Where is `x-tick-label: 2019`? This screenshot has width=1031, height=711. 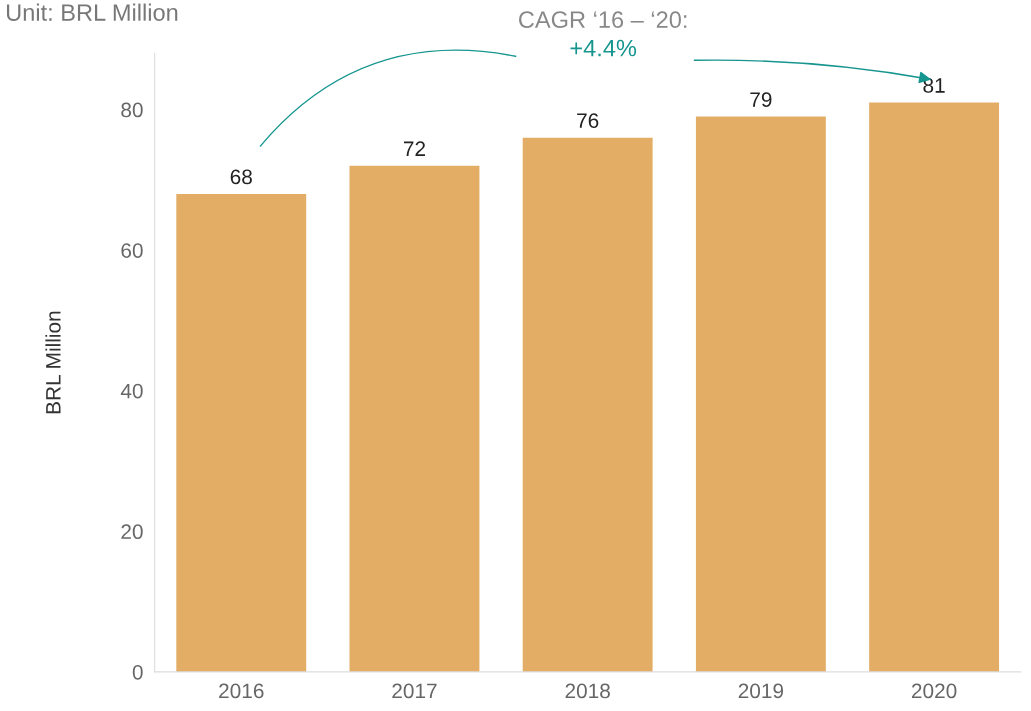
x-tick-label: 2019 is located at coordinates (761, 691).